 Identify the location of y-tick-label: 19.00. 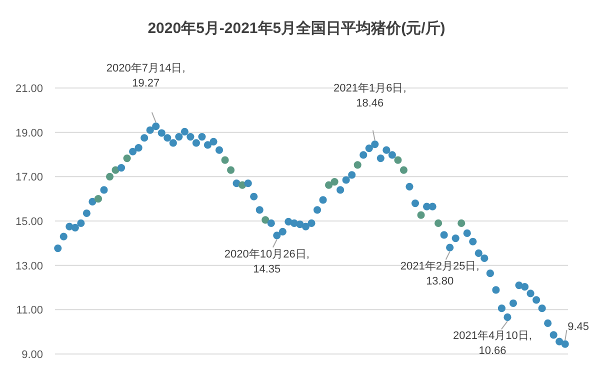
(29, 133).